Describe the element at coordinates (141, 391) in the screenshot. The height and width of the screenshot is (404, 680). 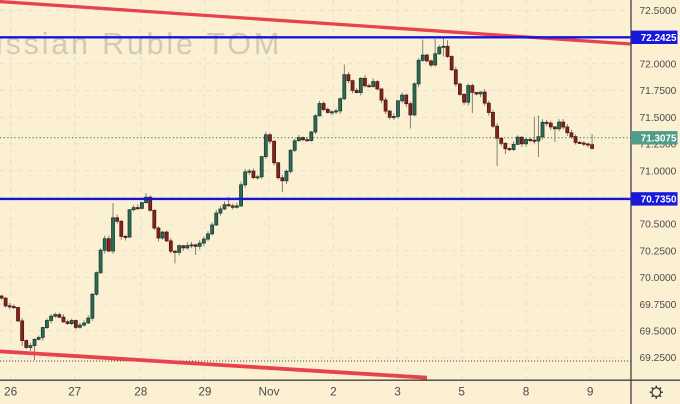
I see `svg-text: 28` at that location.